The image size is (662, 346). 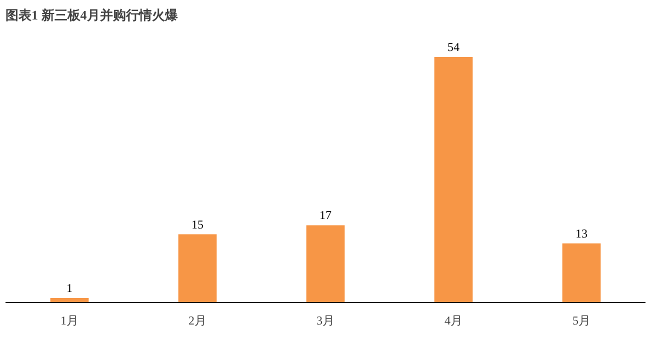 I want to click on x-tick-label: 4月, so click(x=453, y=321).